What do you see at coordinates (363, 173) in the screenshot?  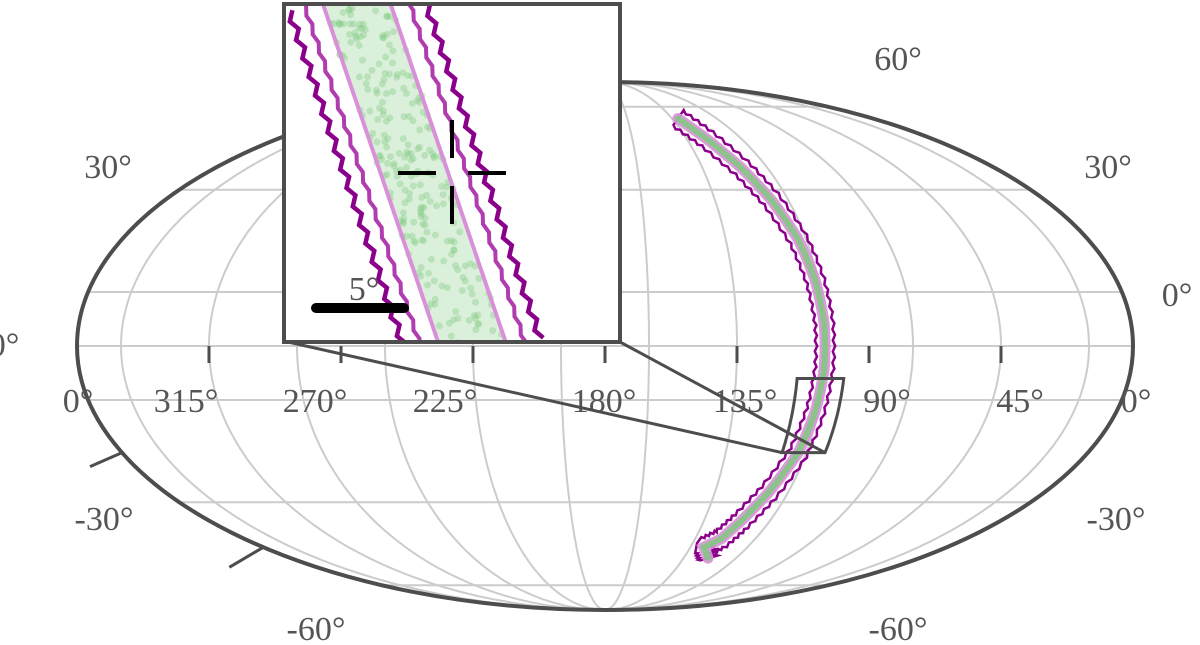 I see `inset-mid-contour` at bounding box center [363, 173].